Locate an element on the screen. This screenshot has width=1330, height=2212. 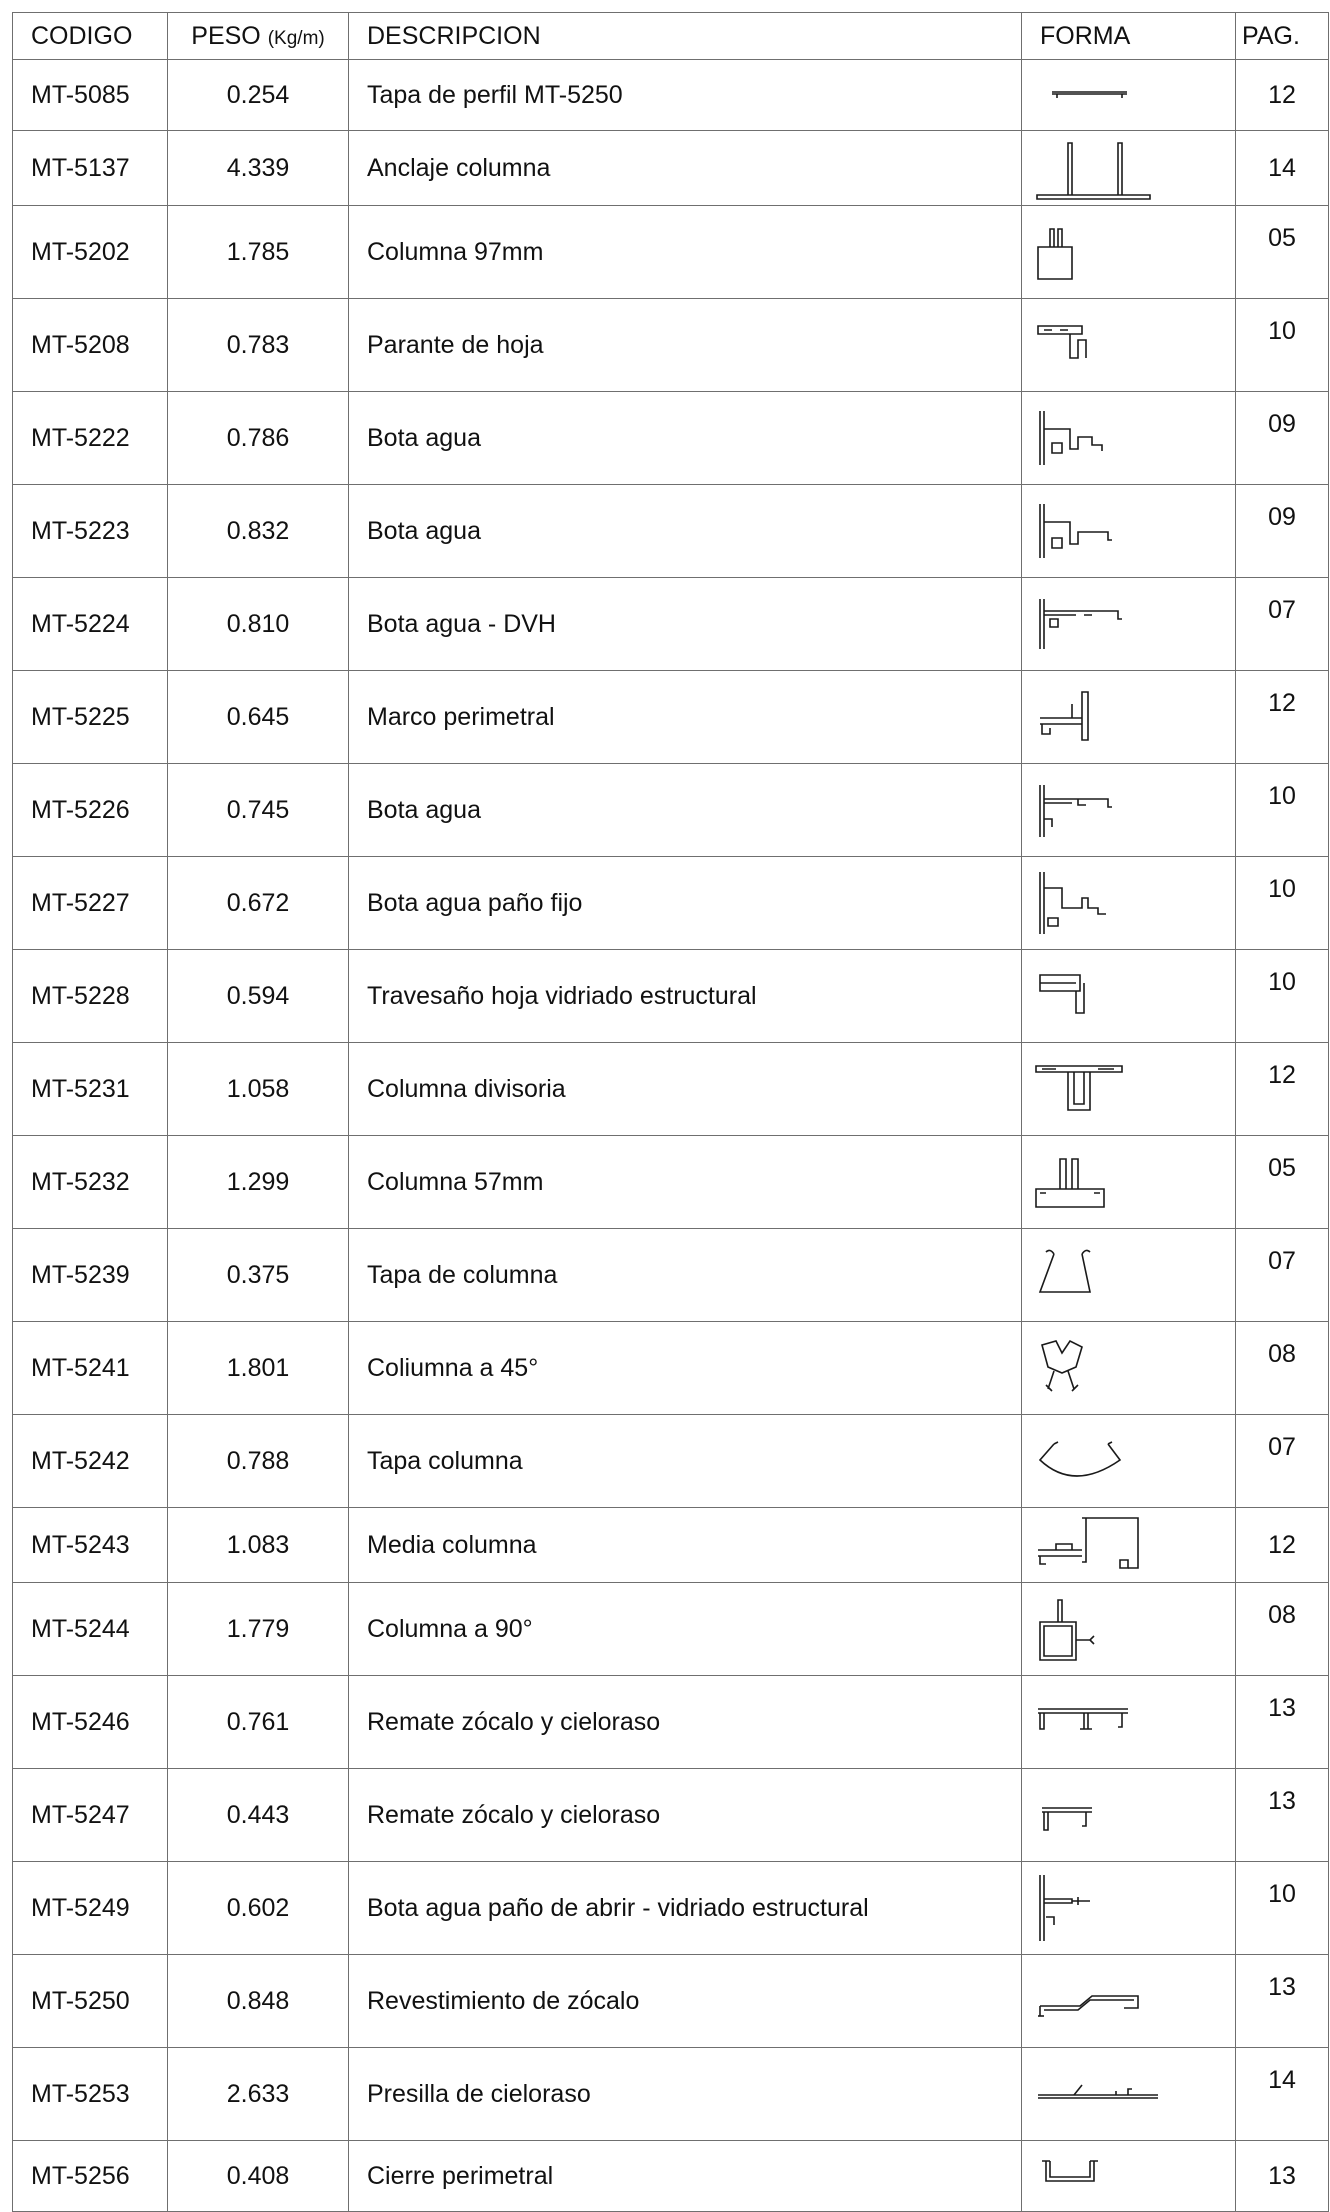
table-row: MT-5227 0.672 Bota agua paño fijo 10 is located at coordinates (670, 903).